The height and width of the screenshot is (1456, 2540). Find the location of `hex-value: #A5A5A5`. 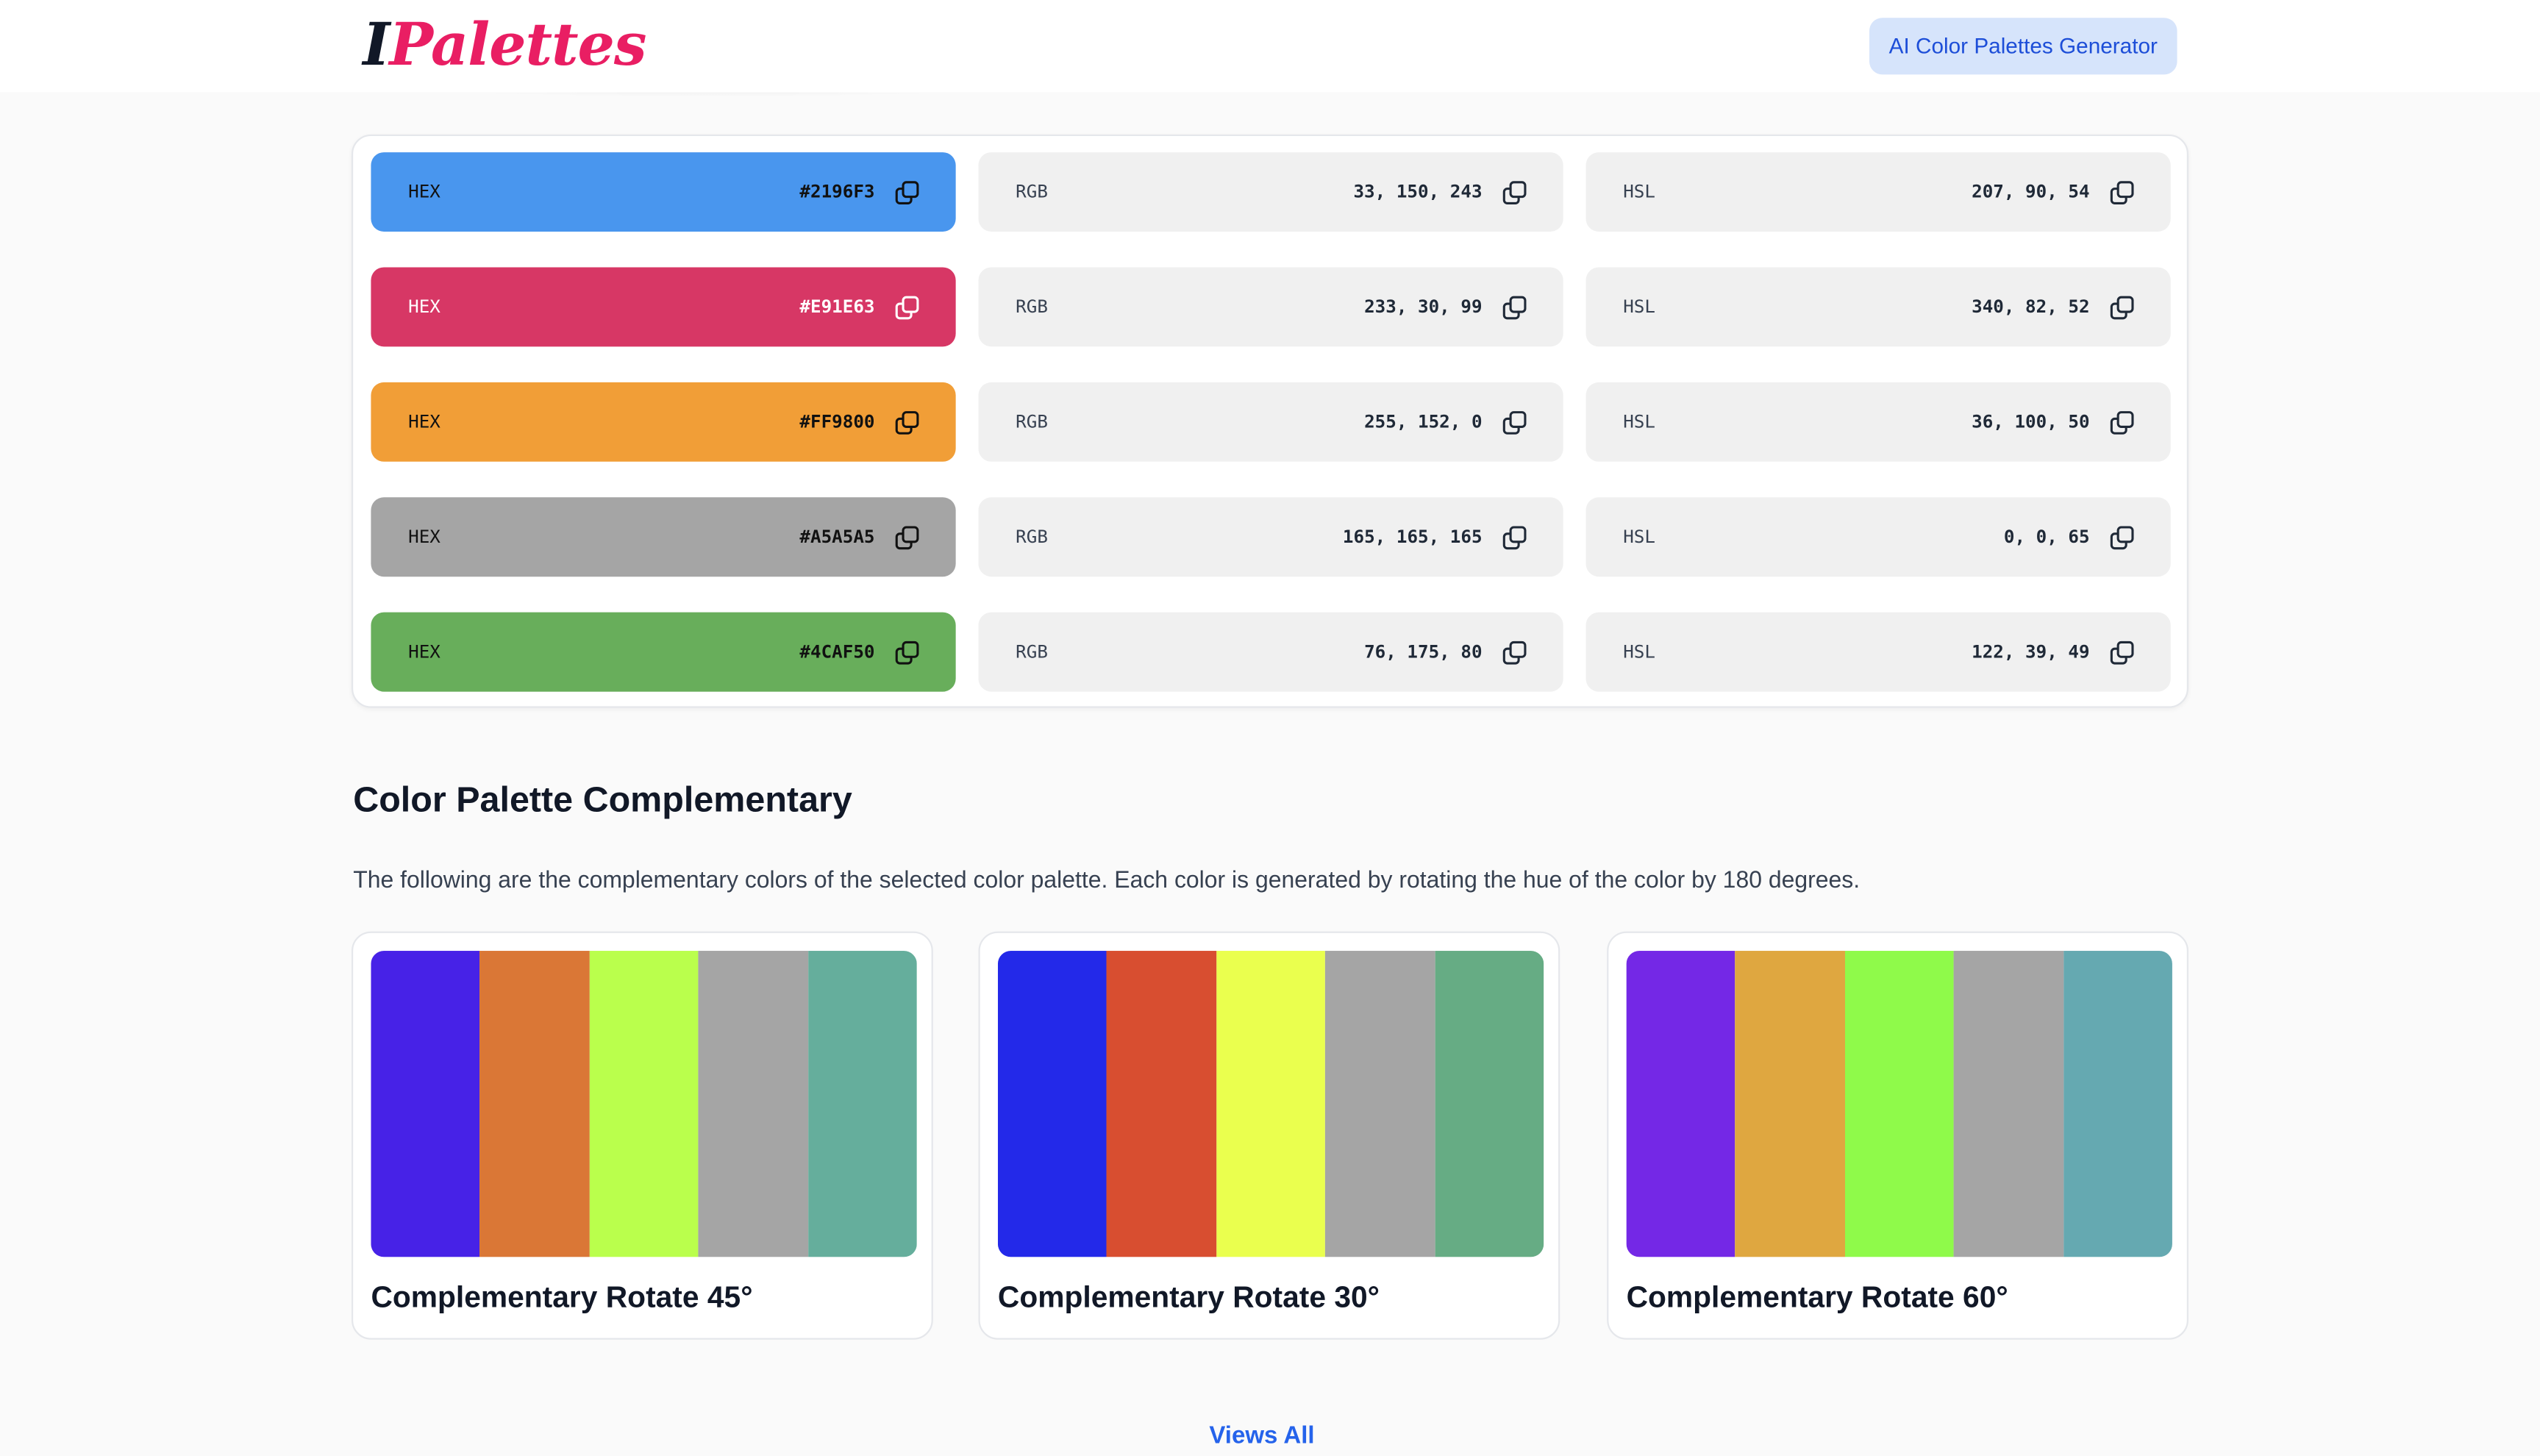

hex-value: #A5A5A5 is located at coordinates (837, 537).